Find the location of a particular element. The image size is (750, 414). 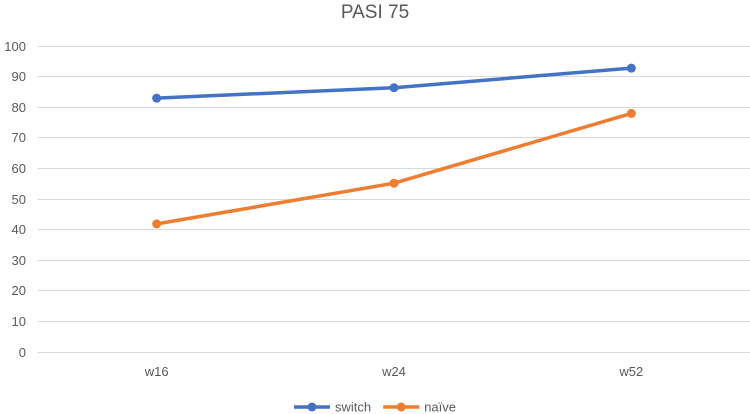

y-tick-label: 80 is located at coordinates (19, 107).